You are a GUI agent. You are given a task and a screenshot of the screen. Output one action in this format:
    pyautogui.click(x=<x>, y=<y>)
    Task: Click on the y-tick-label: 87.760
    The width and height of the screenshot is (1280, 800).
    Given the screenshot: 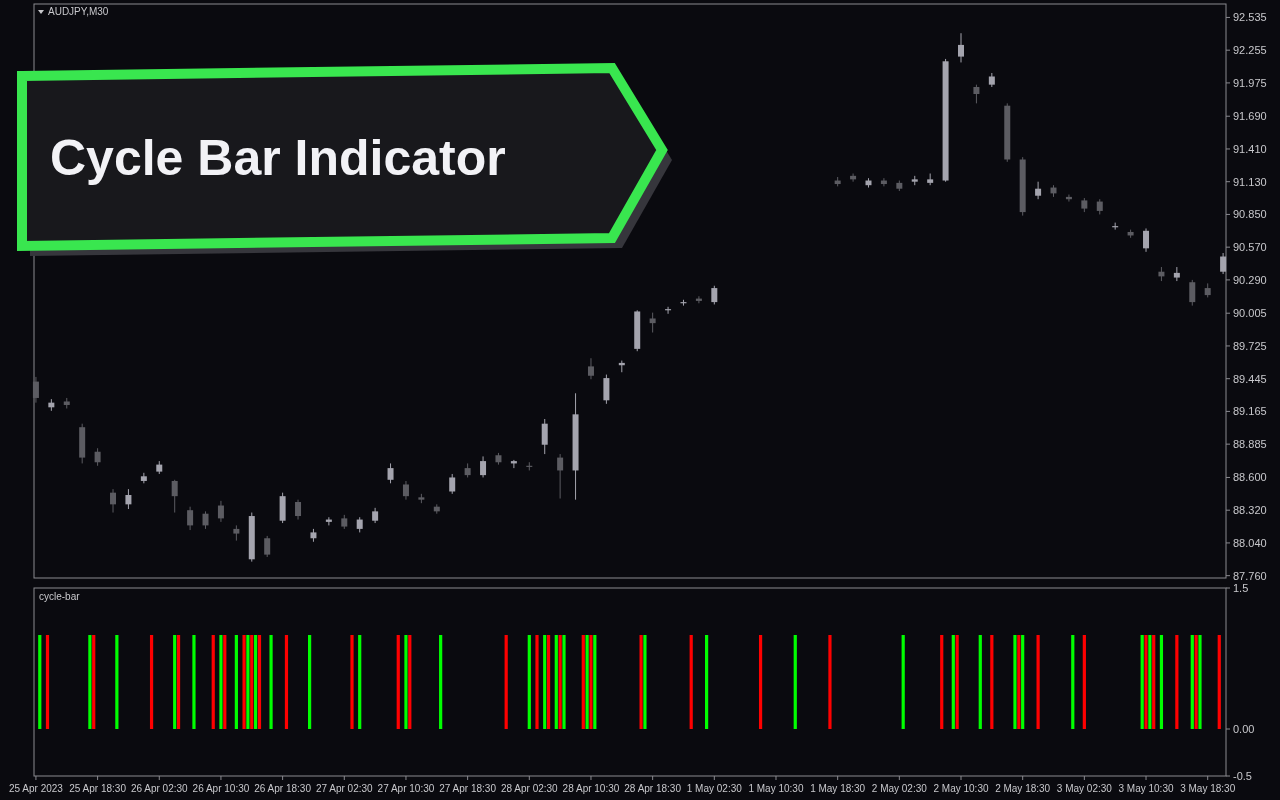 What is the action you would take?
    pyautogui.click(x=1250, y=575)
    